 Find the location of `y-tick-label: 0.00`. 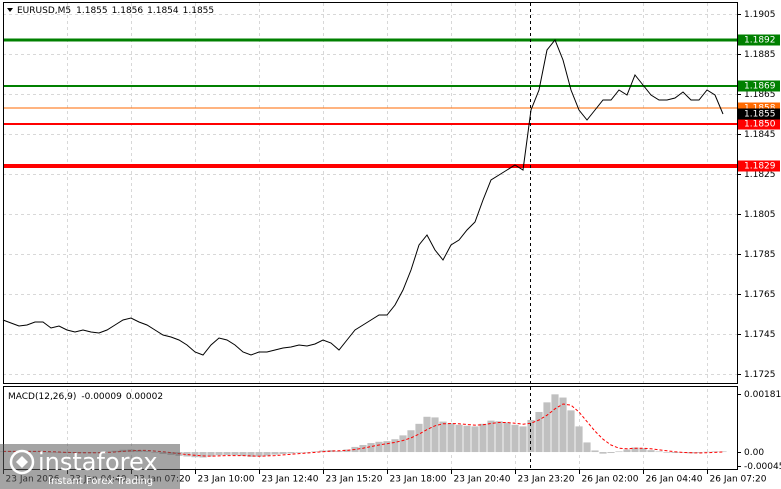

y-tick-label: 0.00 is located at coordinates (754, 453).